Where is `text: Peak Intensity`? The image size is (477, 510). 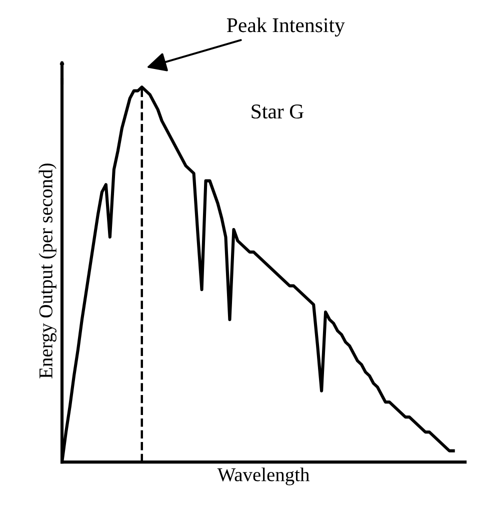
text: Peak Intensity is located at coordinates (285, 27).